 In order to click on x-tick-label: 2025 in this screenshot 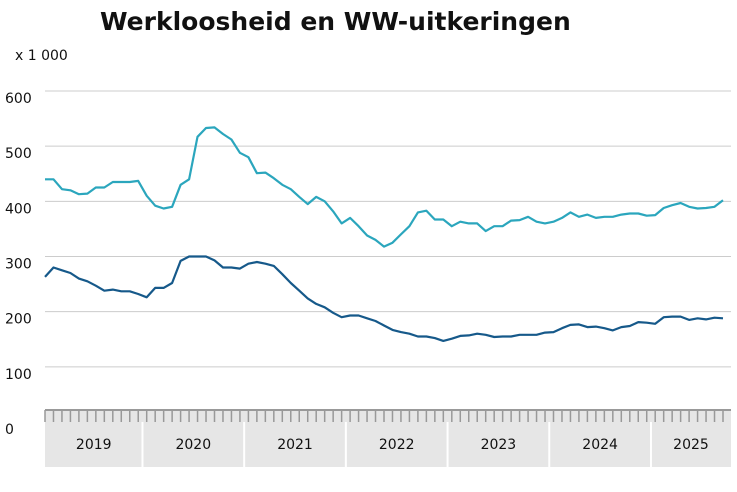, I will do `click(691, 445)`.